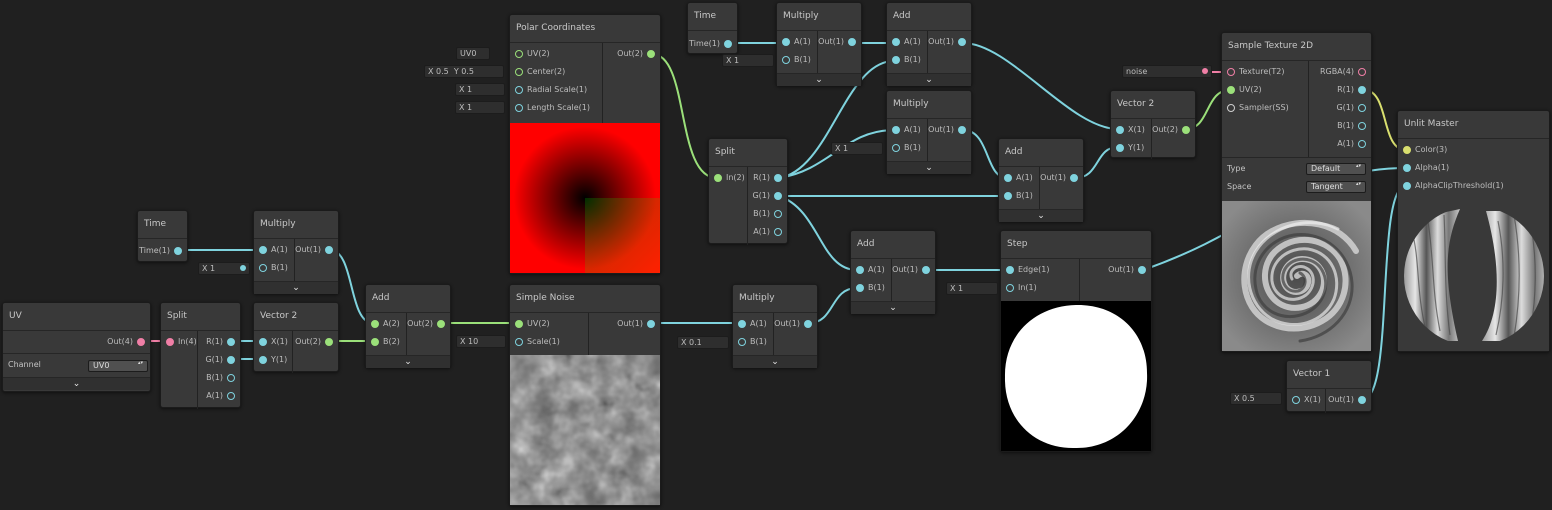 This screenshot has width=1552, height=510. I want to click on texture-field: noise, so click(1167, 71).